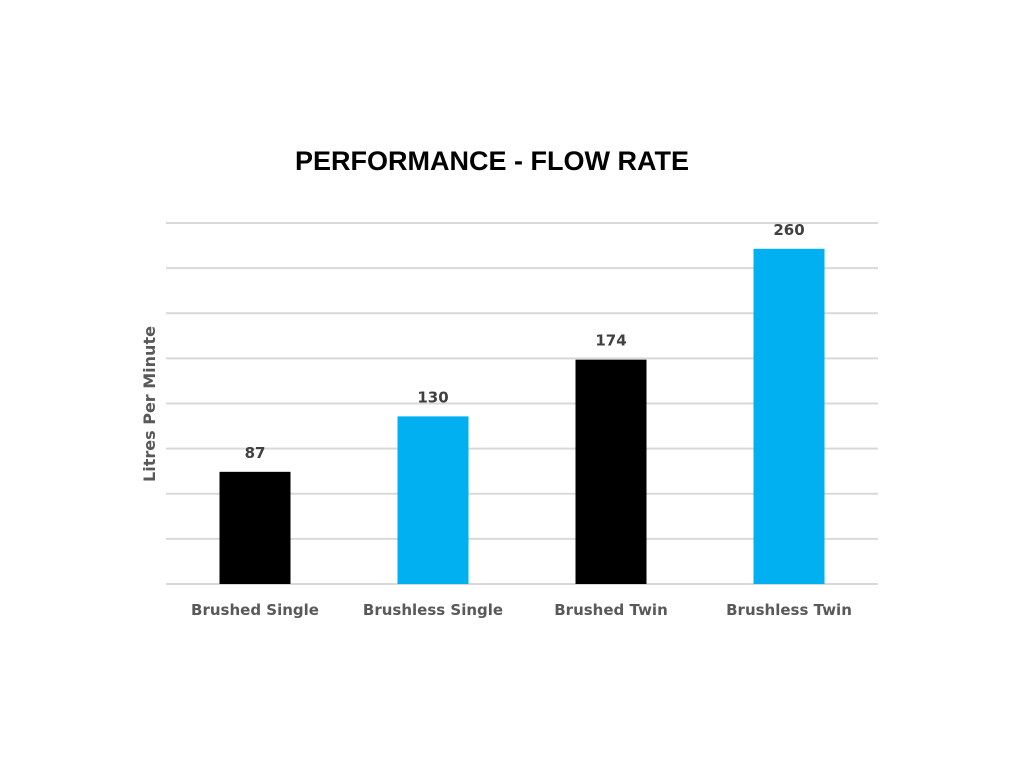 The height and width of the screenshot is (768, 1024). Describe the element at coordinates (255, 453) in the screenshot. I see `data-label: 87` at that location.